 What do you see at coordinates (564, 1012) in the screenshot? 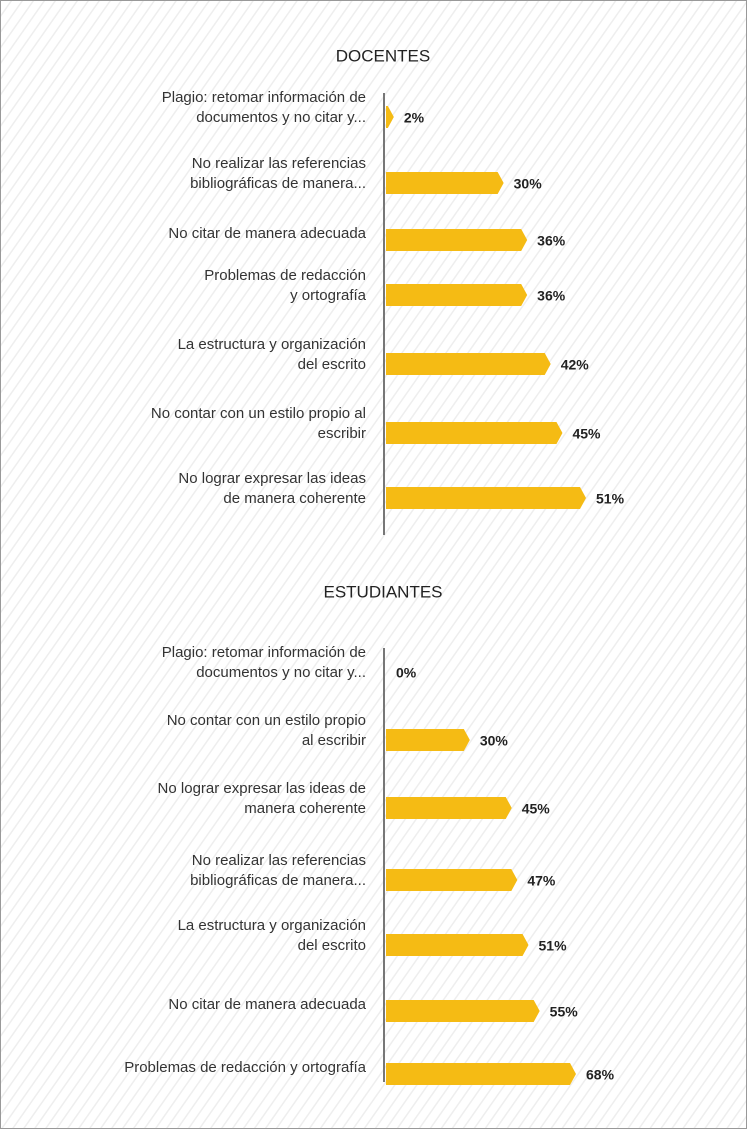
I see `value-label: 55%` at bounding box center [564, 1012].